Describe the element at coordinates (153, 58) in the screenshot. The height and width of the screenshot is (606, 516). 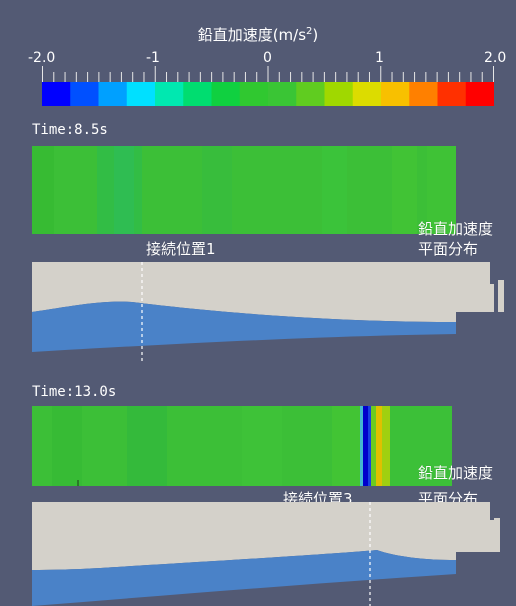
I see `colorbar-tick-label: -1` at that location.